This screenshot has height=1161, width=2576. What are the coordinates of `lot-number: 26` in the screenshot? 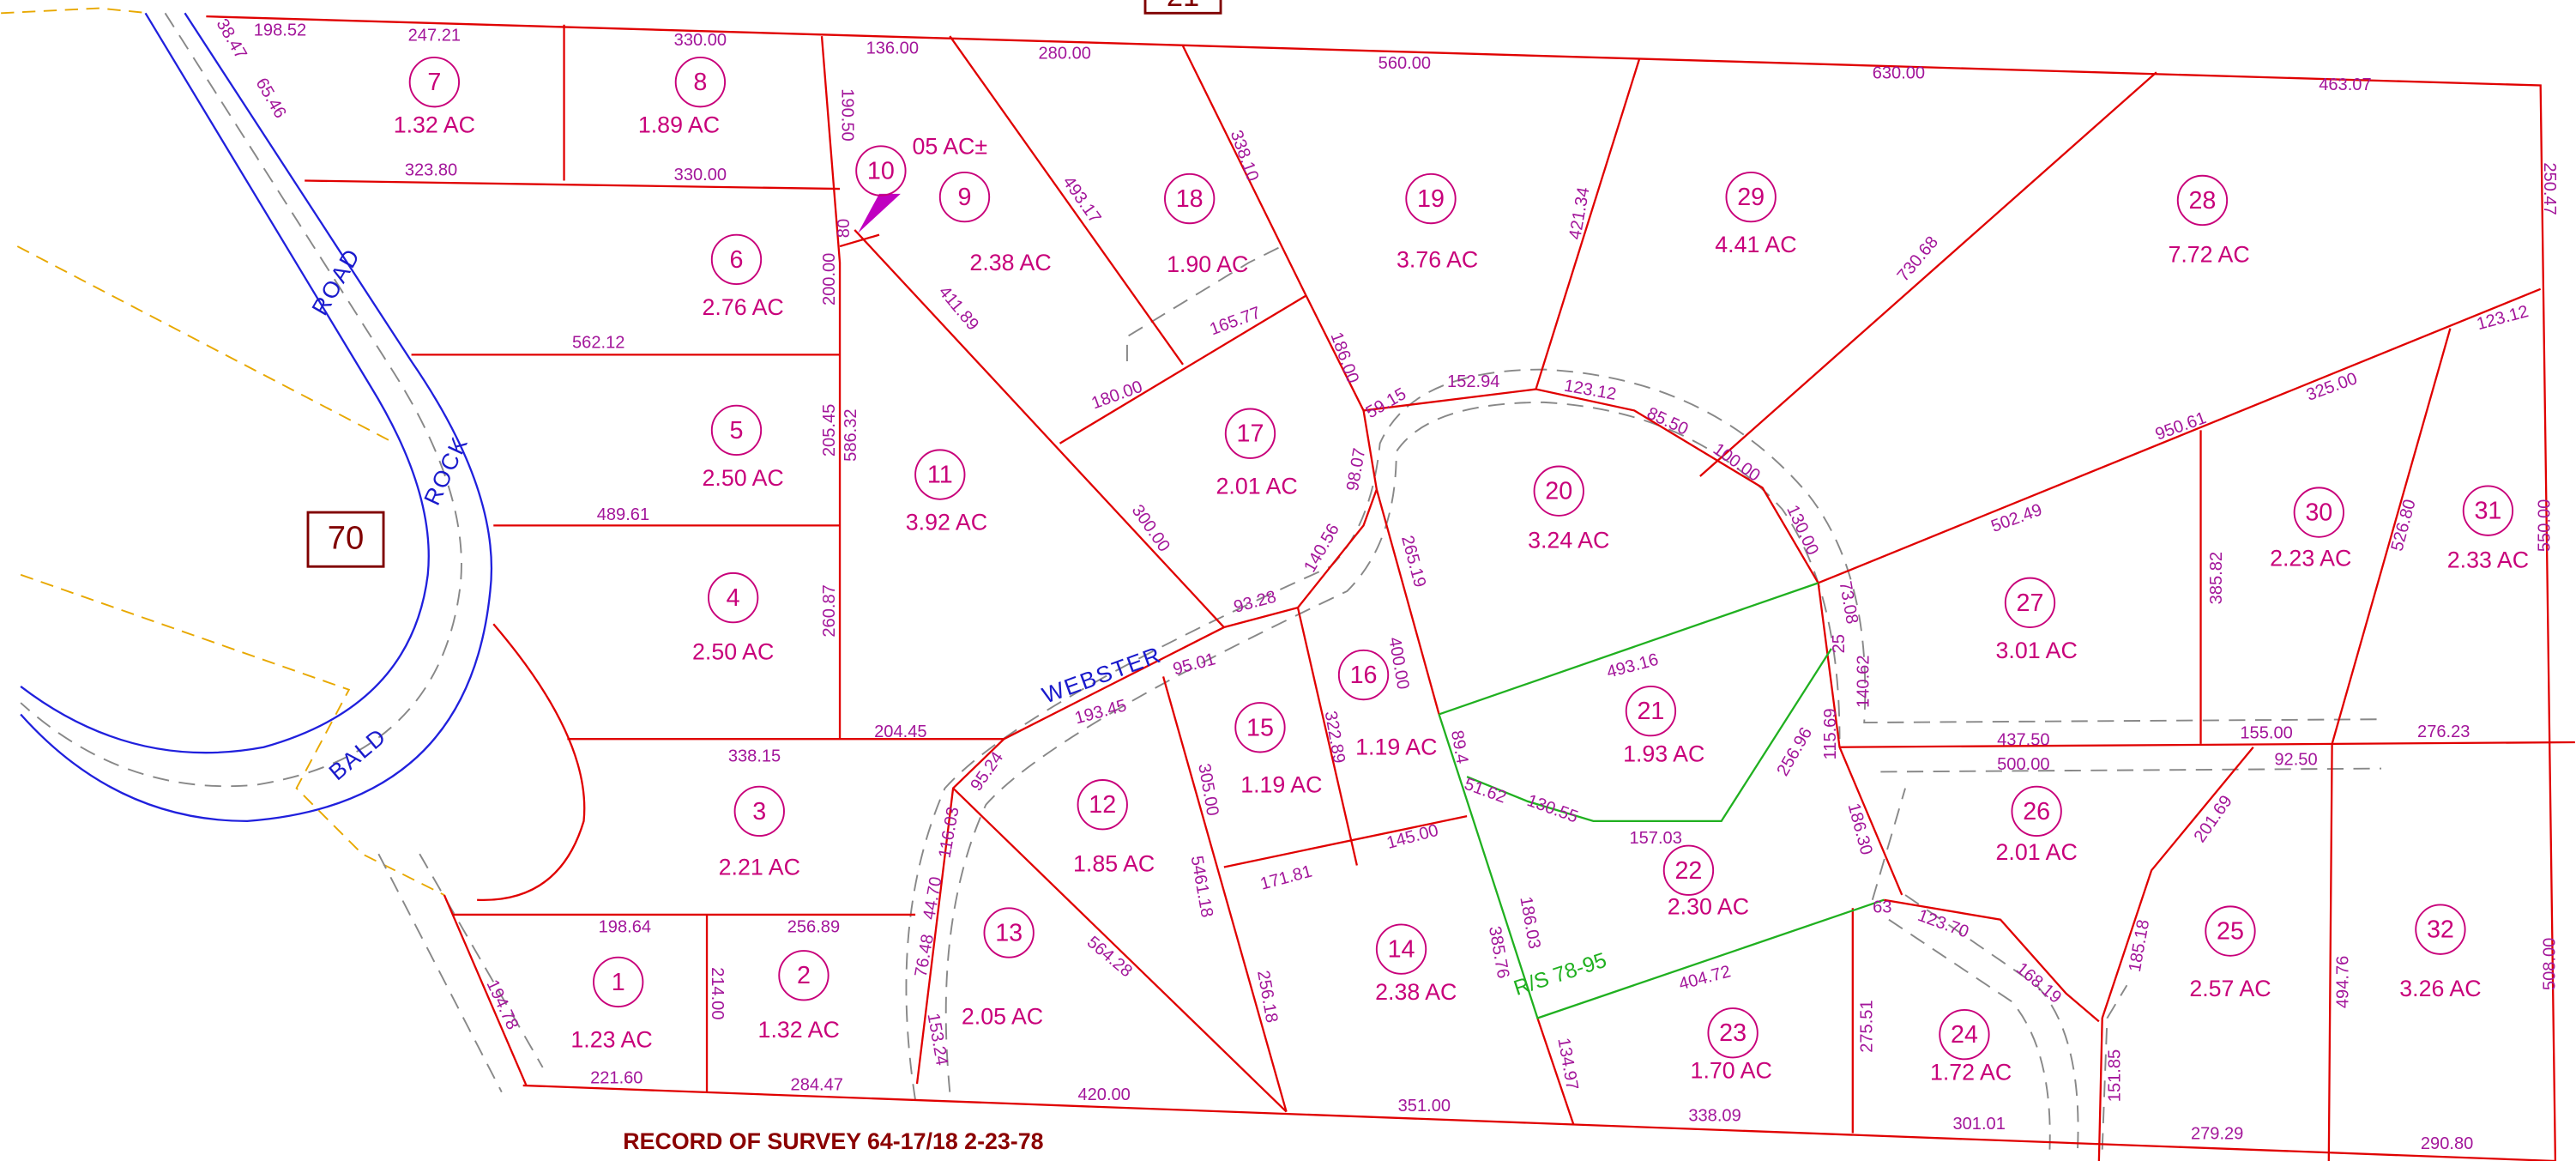 It's located at (2036, 811).